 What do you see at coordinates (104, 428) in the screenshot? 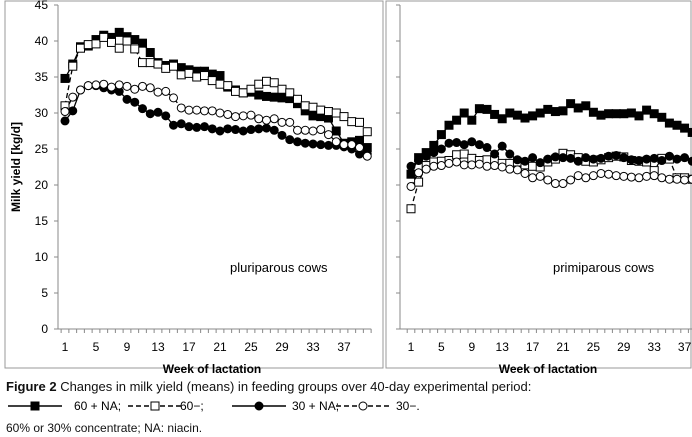
I see `caption-note: 60% or 30% concentrate; NA: niacin.` at bounding box center [104, 428].